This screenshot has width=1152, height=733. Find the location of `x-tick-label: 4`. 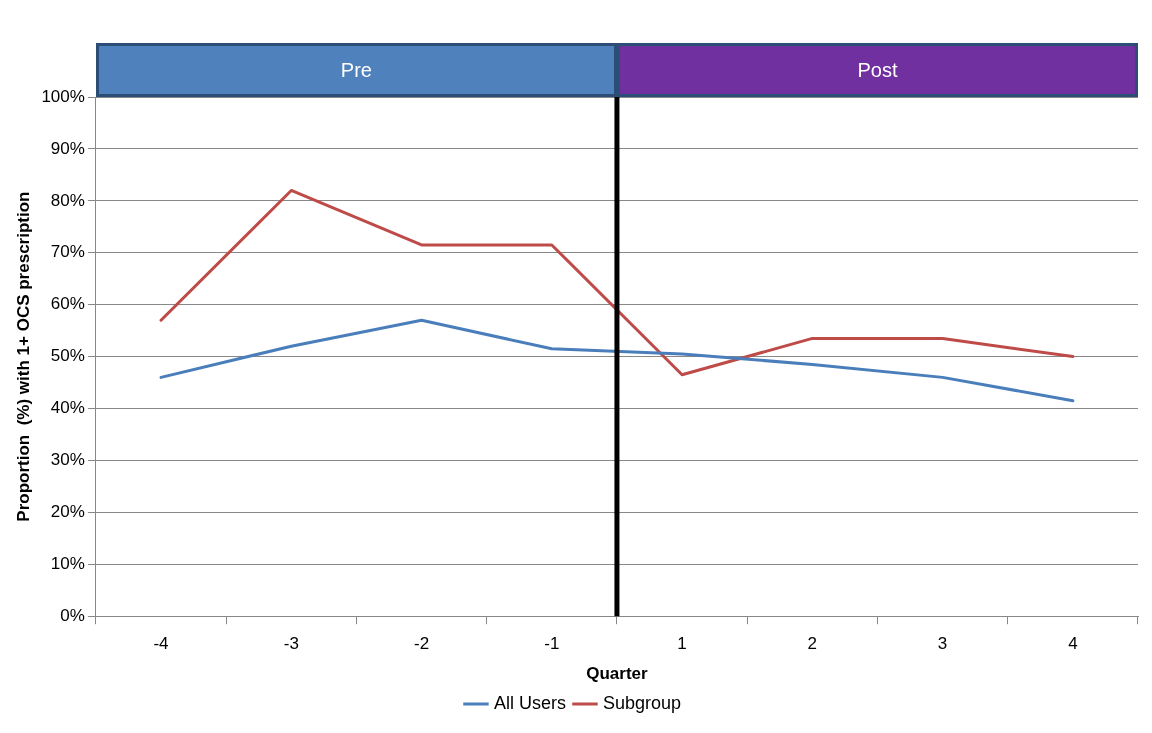

x-tick-label: 4 is located at coordinates (1073, 644).